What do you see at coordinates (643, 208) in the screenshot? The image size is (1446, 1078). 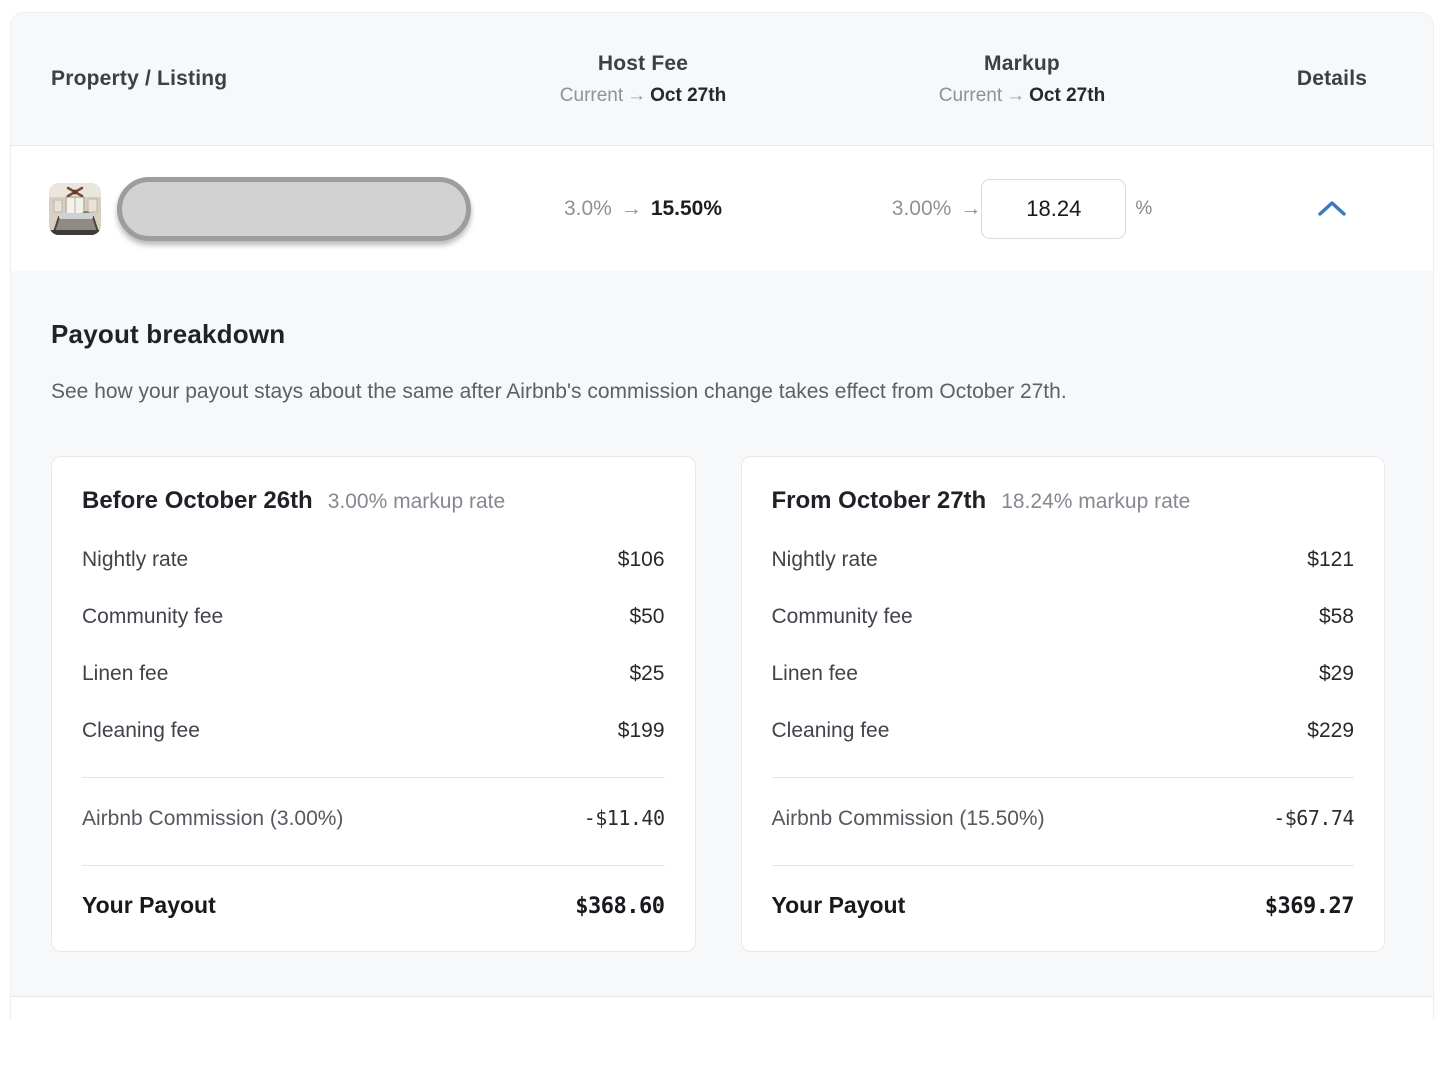 I see `host-fee-change: 3.0% → 15.50%` at bounding box center [643, 208].